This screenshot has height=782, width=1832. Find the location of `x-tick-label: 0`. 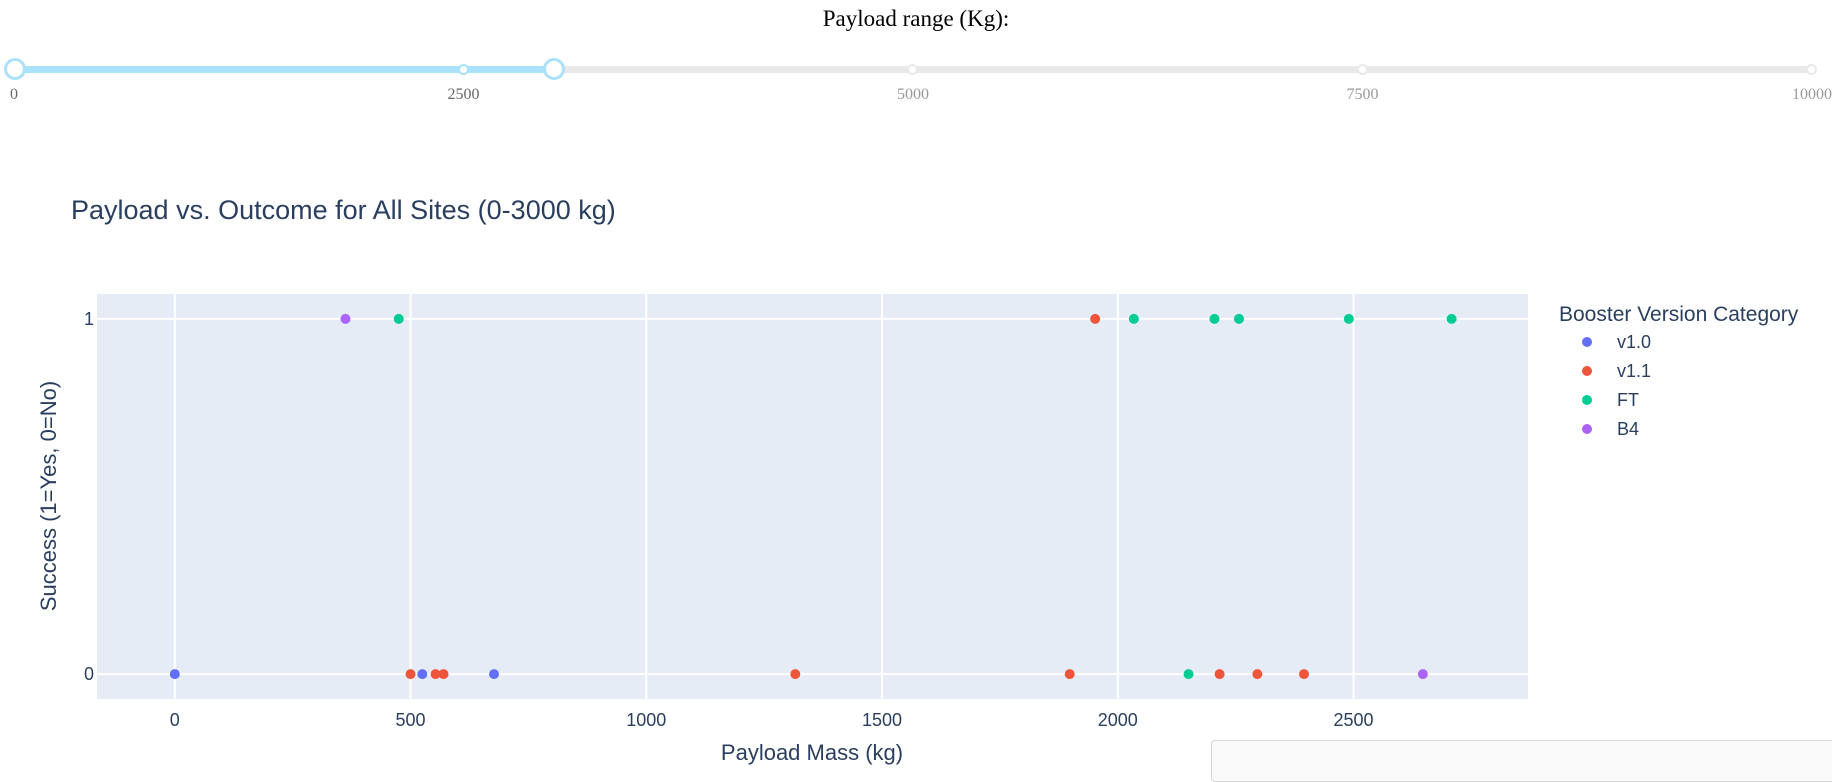

x-tick-label: 0 is located at coordinates (175, 720).